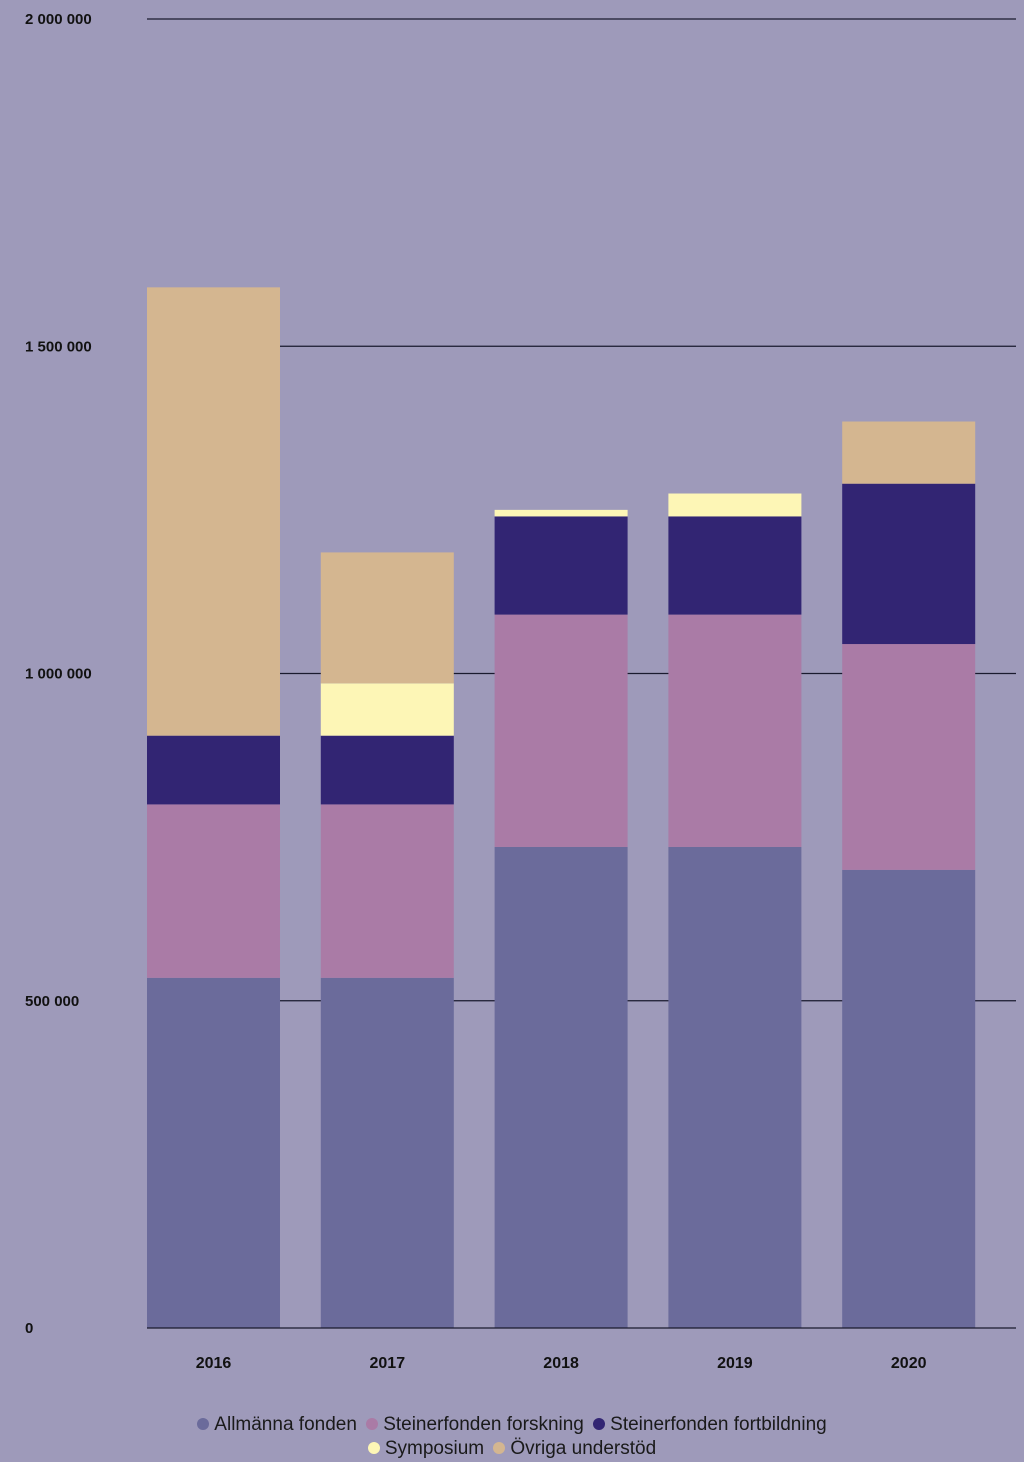 This screenshot has height=1462, width=1024. What do you see at coordinates (388, 1363) in the screenshot?
I see `x-tick-label: 2017` at bounding box center [388, 1363].